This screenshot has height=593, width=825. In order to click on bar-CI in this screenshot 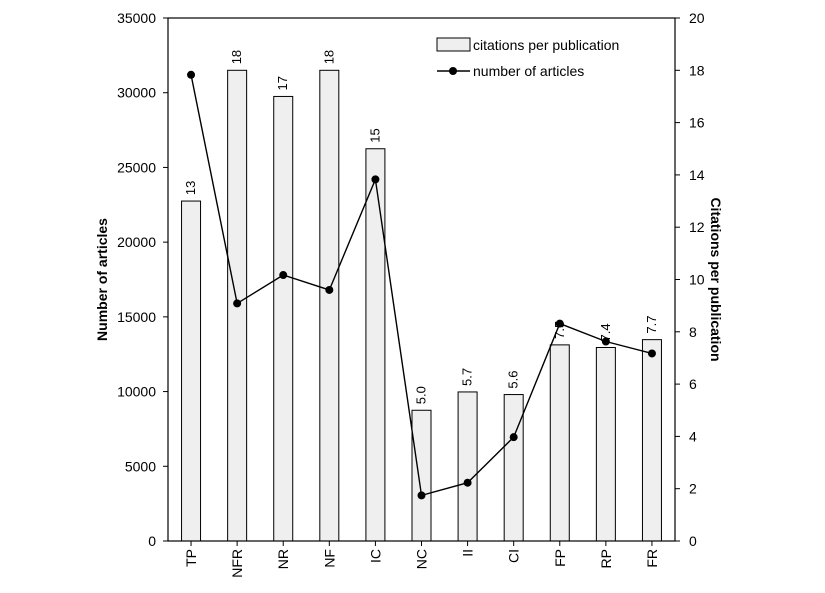, I will do `click(513, 468)`.